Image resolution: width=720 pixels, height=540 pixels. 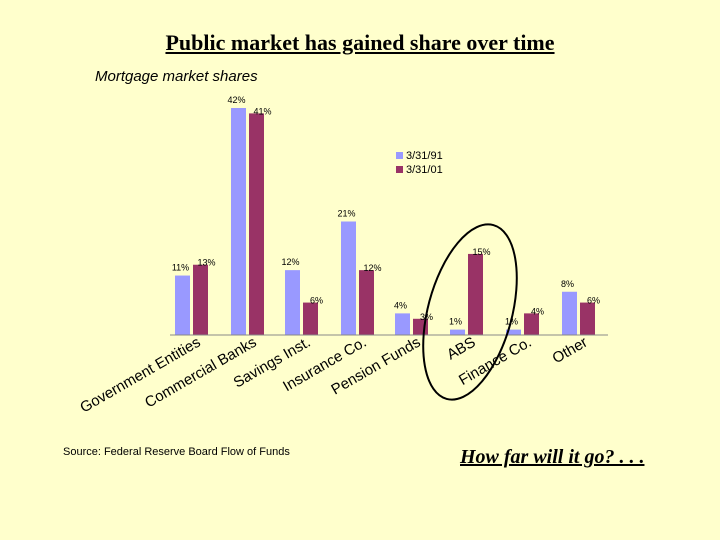 I want to click on closing-question: How far will it go? . . ., so click(x=552, y=457).